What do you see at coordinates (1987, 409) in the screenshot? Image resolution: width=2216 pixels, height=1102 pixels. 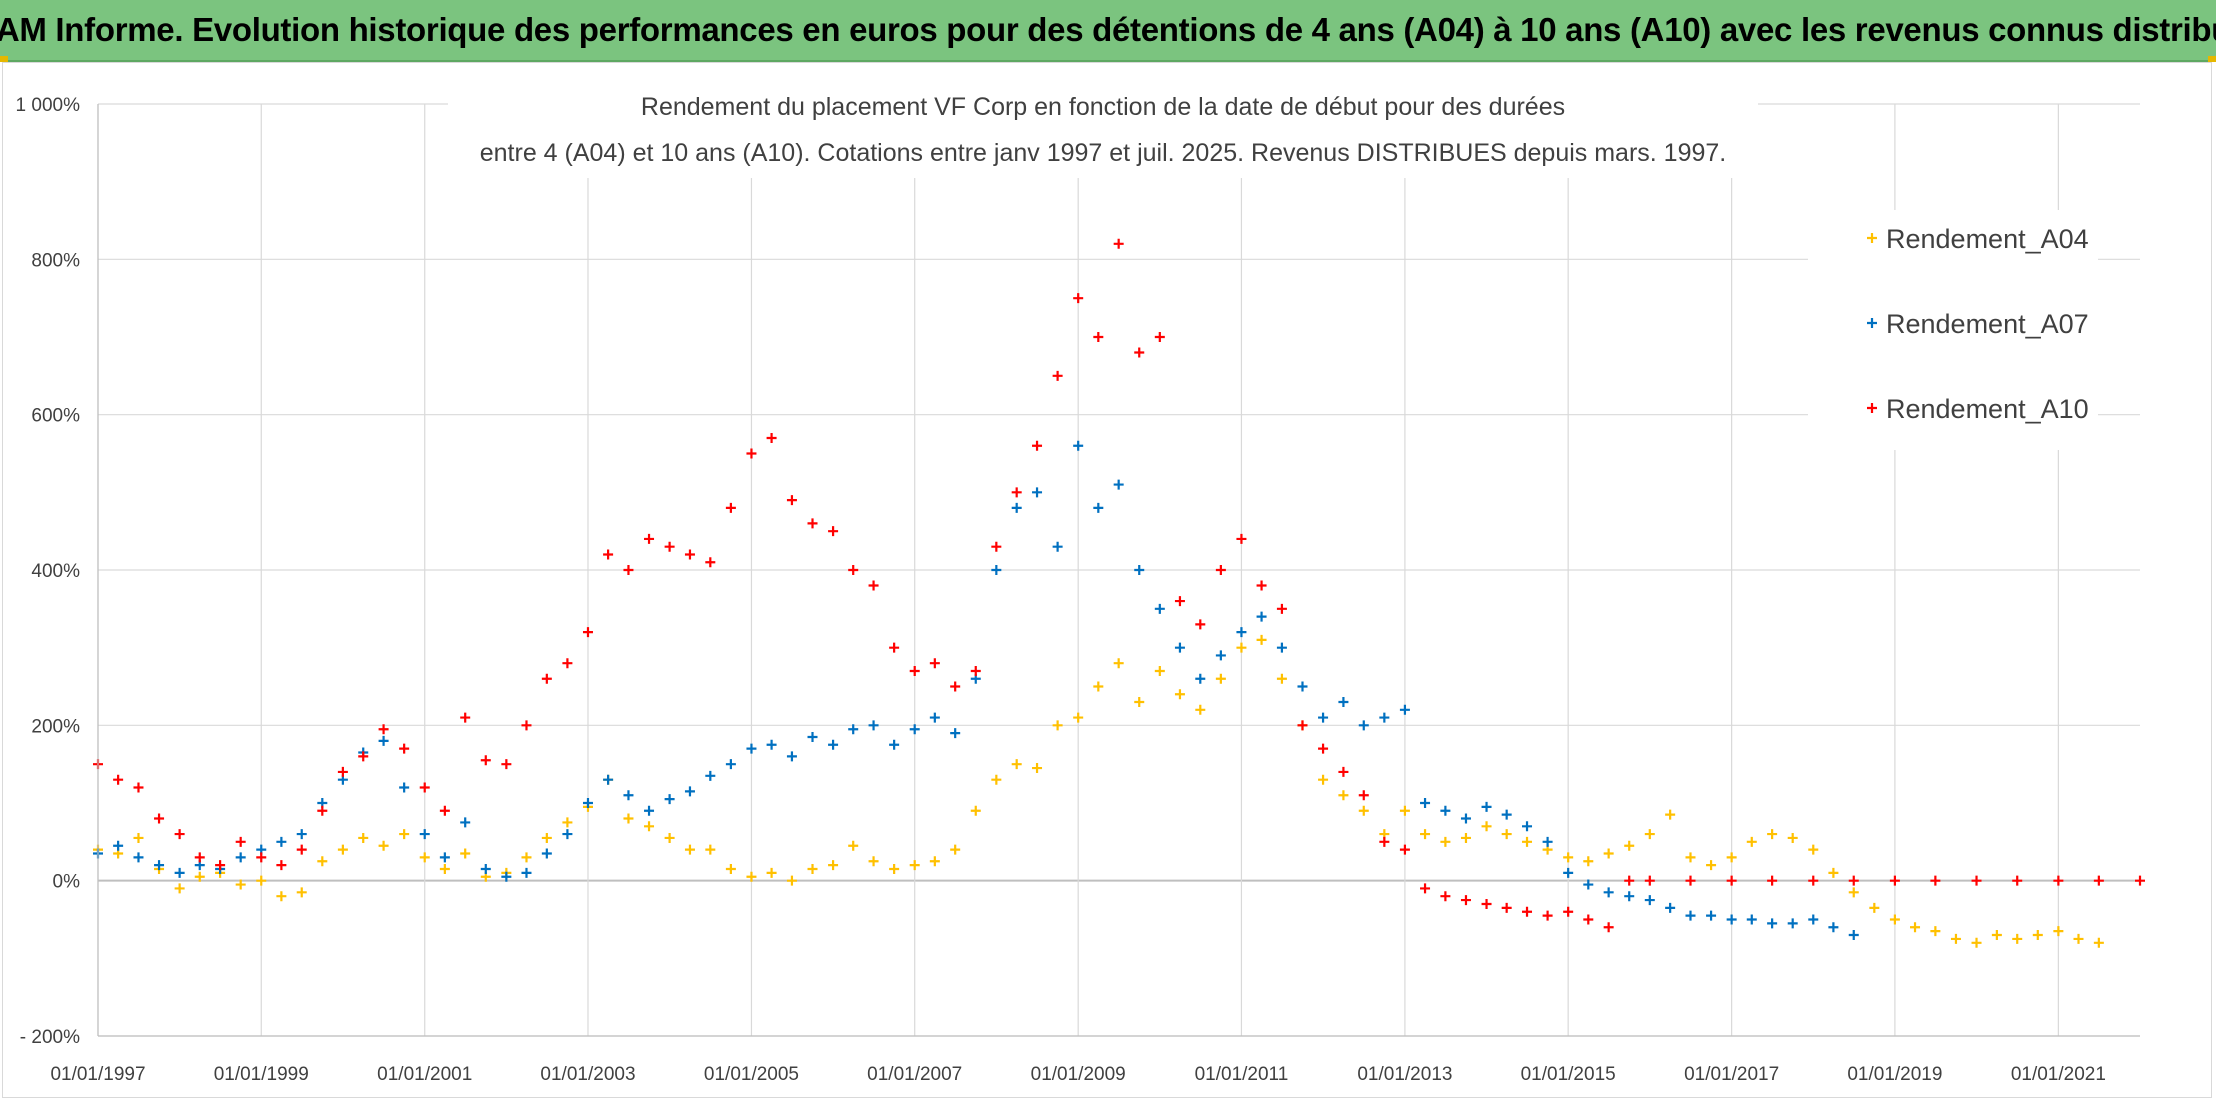 I see `legend-label: Rendement_A10` at bounding box center [1987, 409].